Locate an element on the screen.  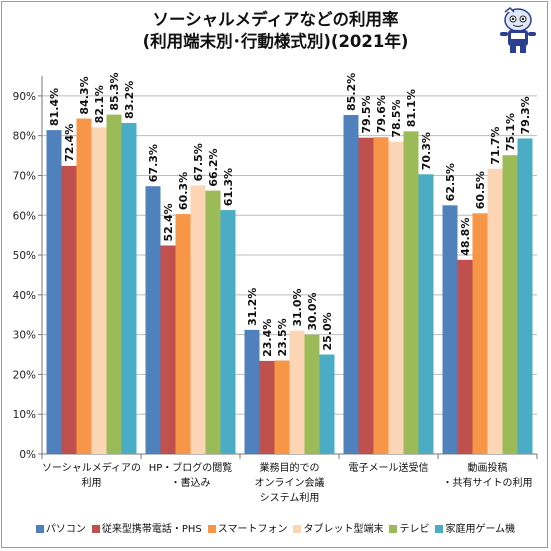
legend-label: パソコン is located at coordinates (65, 529).